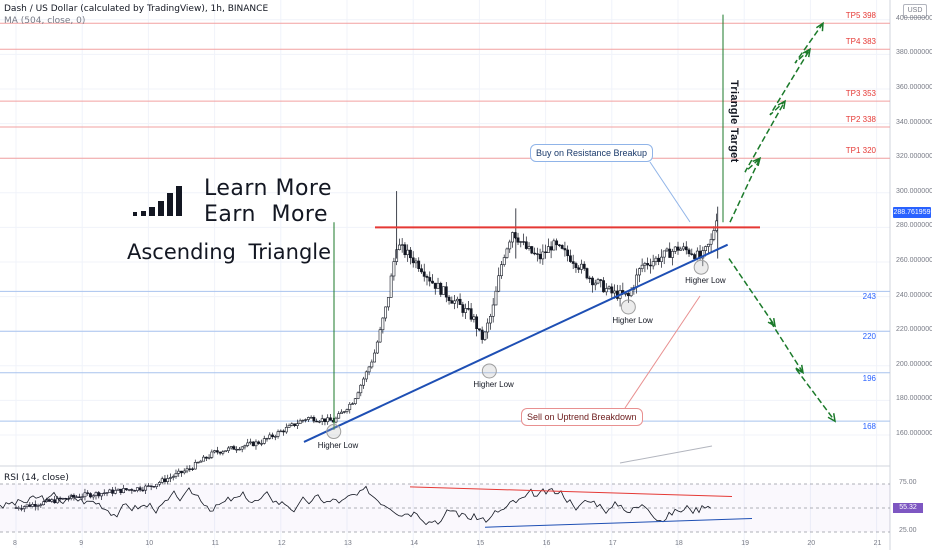 Image resolution: width=932 pixels, height=550 pixels. What do you see at coordinates (546, 543) in the screenshot?
I see `x-tick-label: 16` at bounding box center [546, 543].